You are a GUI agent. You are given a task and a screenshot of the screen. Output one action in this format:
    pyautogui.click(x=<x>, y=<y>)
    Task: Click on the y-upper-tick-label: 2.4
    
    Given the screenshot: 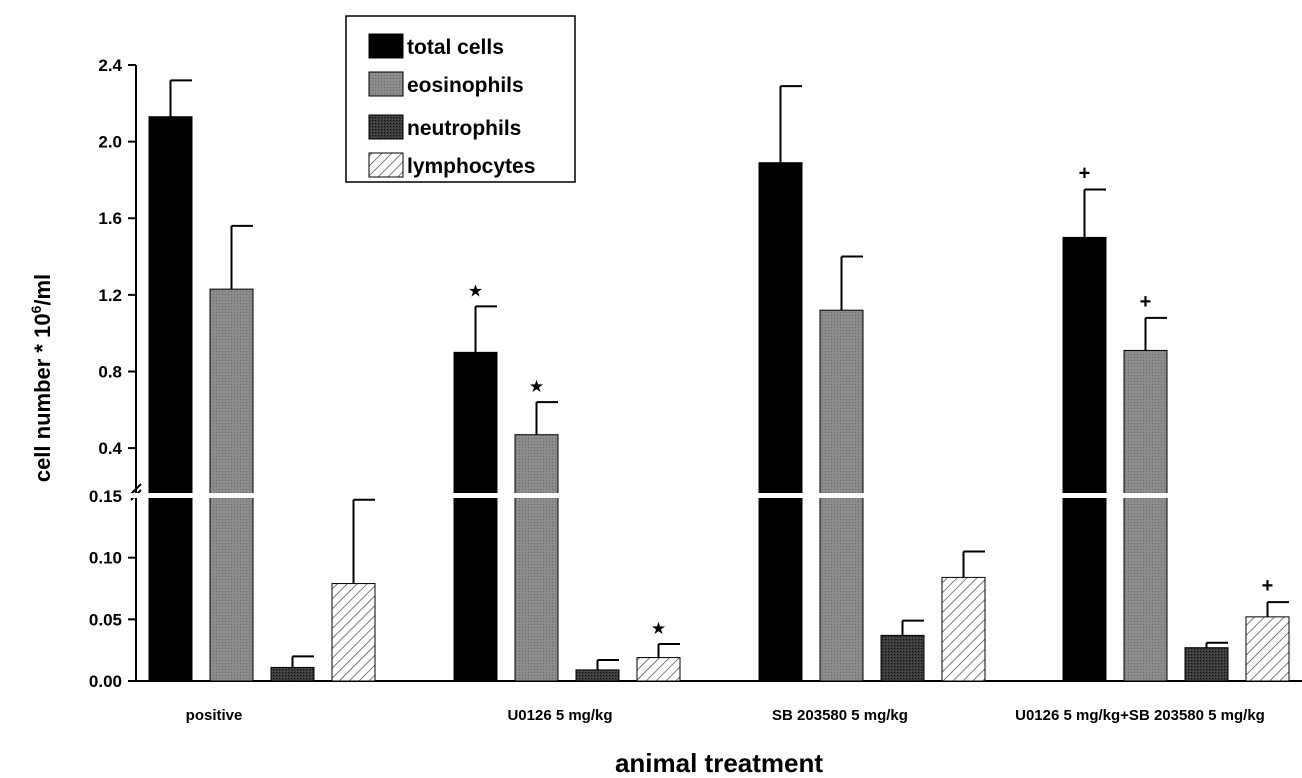 What is the action you would take?
    pyautogui.click(x=110, y=65)
    